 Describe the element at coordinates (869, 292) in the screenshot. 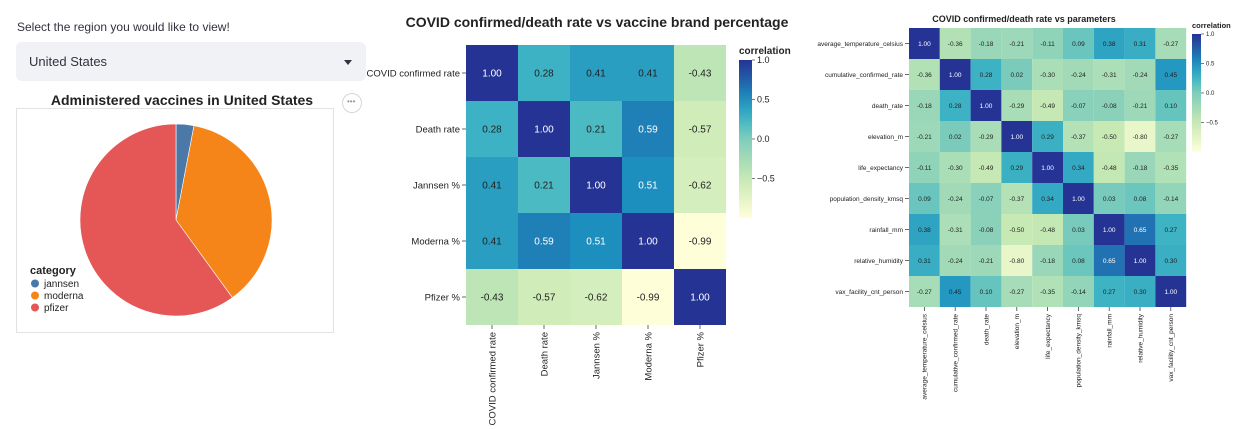

I see `y-tick-label: vax_facility_cnt_person` at that location.